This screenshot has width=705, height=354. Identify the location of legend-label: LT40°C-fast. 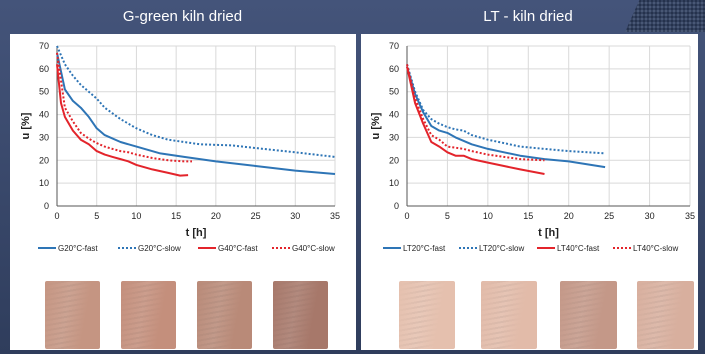
(578, 248).